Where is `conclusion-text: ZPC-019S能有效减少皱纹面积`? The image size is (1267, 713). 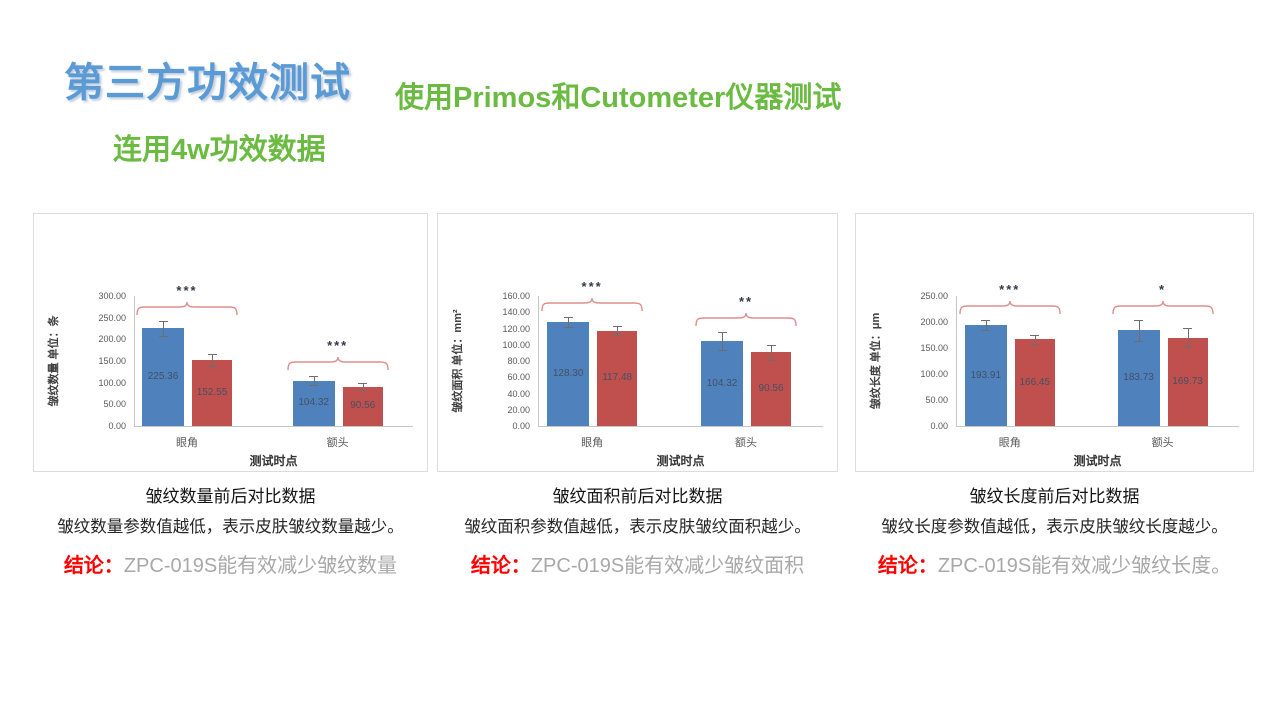
conclusion-text: ZPC-019S能有效减少皱纹面积 is located at coordinates (667, 566).